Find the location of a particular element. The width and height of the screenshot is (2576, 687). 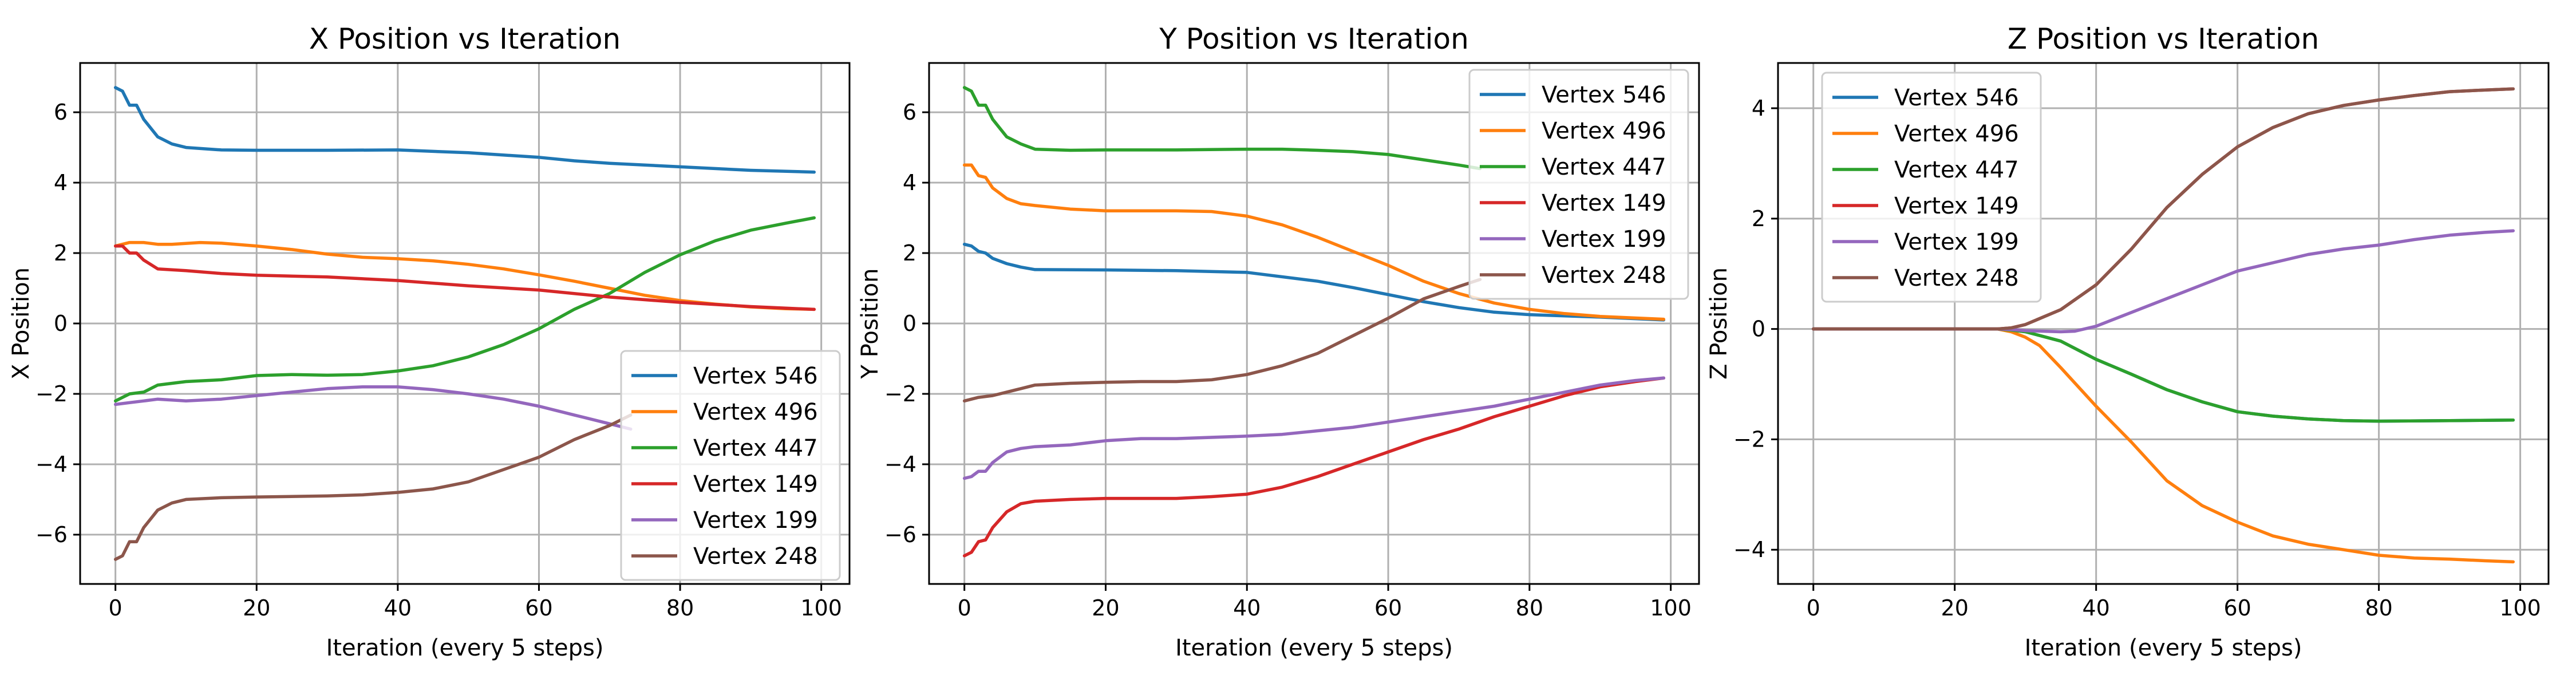

y-axis-label: X Position is located at coordinates (21, 323).